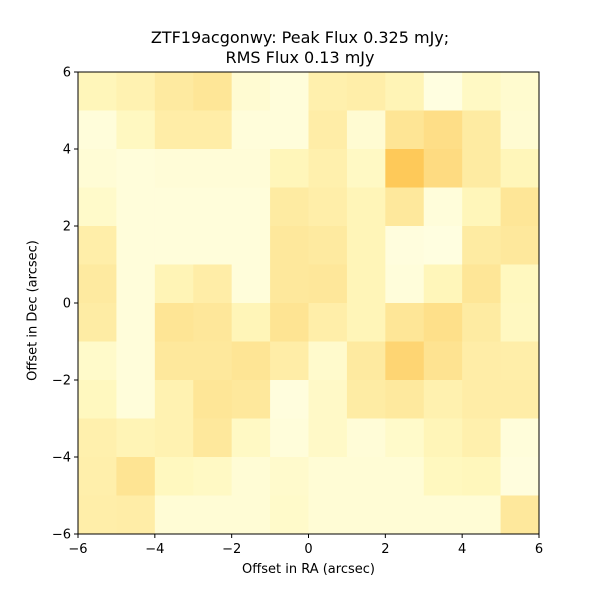  What do you see at coordinates (539, 549) in the screenshot?
I see `x-tick-label: 6` at bounding box center [539, 549].